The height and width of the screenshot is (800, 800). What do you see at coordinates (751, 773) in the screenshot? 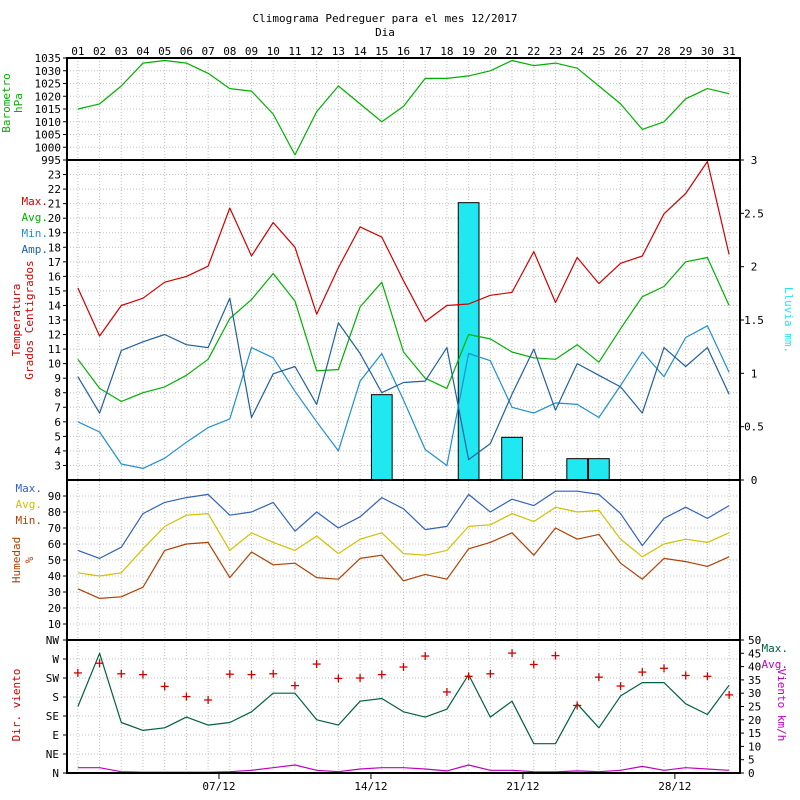
I see `wind-speed-tick-label: 0` at bounding box center [751, 773].